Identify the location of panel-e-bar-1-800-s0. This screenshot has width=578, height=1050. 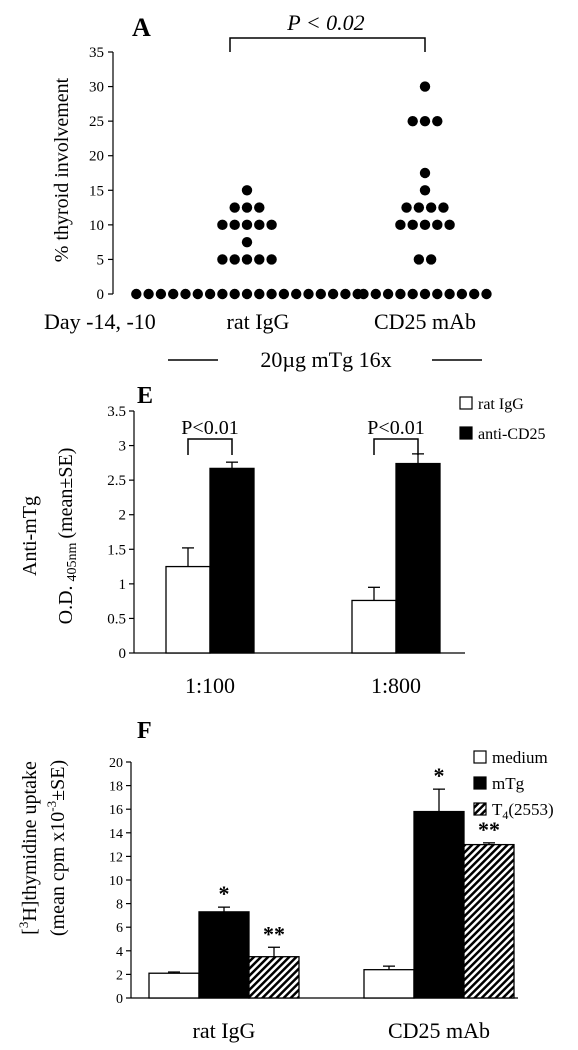
(374, 626).